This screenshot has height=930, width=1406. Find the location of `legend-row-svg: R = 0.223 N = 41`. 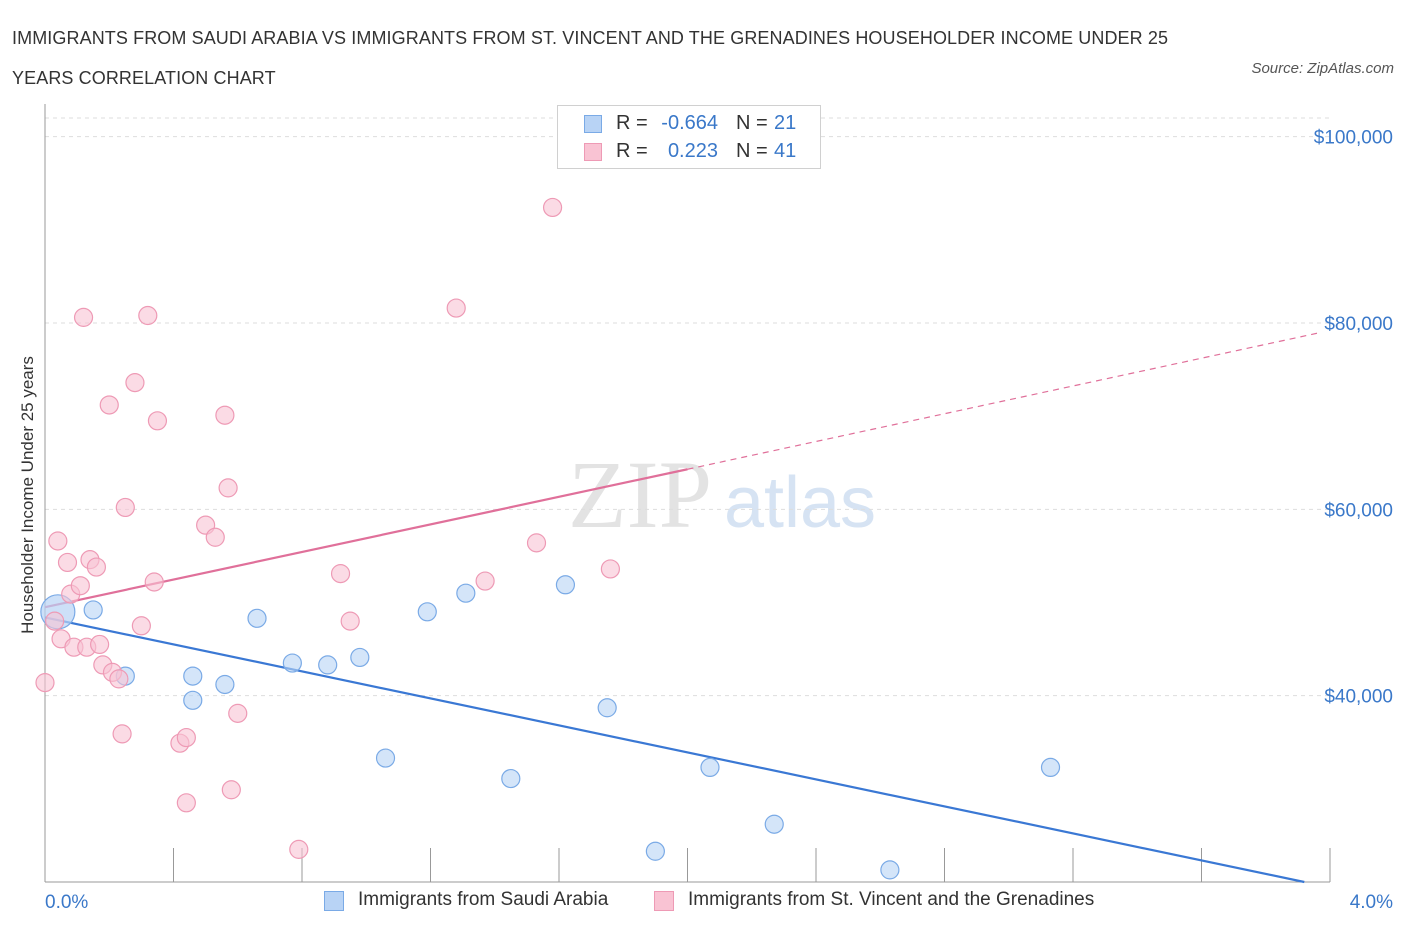

legend-row-svg: R = 0.223 N = 41 is located at coordinates (689, 152).